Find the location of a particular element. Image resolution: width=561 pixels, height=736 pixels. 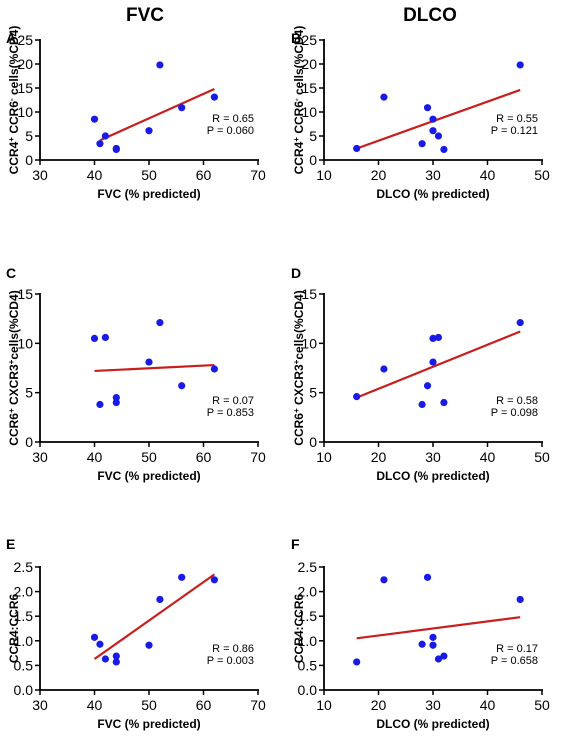

y-tick-label: 1.5 is located at coordinates (308, 616).